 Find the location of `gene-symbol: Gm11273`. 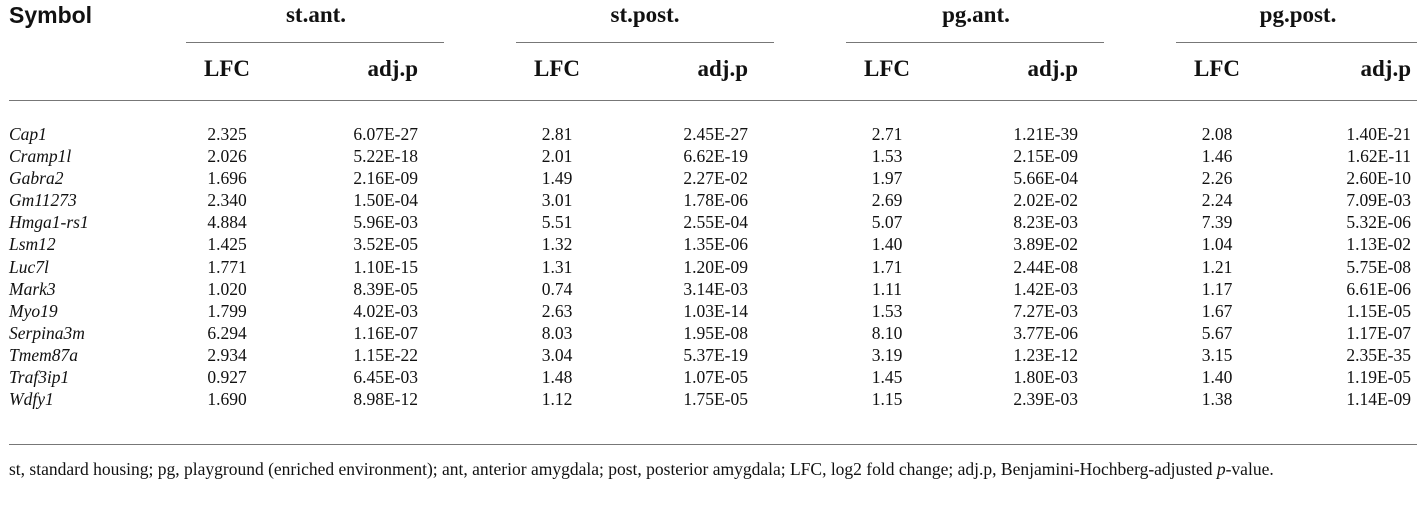

gene-symbol: Gm11273 is located at coordinates (43, 200).